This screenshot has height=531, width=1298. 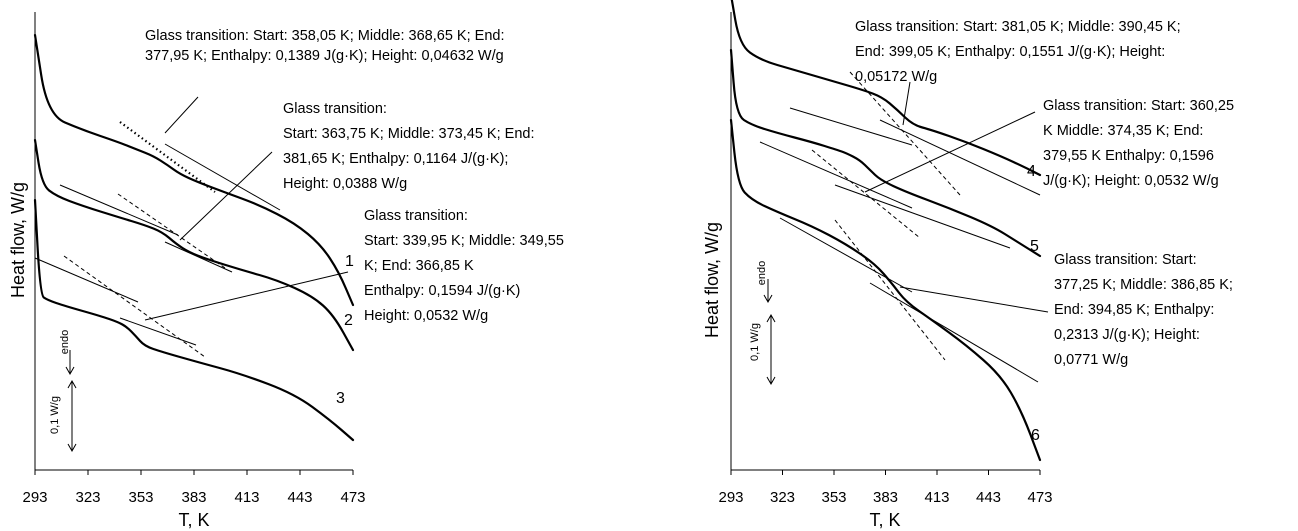 What do you see at coordinates (70, 371) in the screenshot?
I see `left-endo-arrowhead` at bounding box center [70, 371].